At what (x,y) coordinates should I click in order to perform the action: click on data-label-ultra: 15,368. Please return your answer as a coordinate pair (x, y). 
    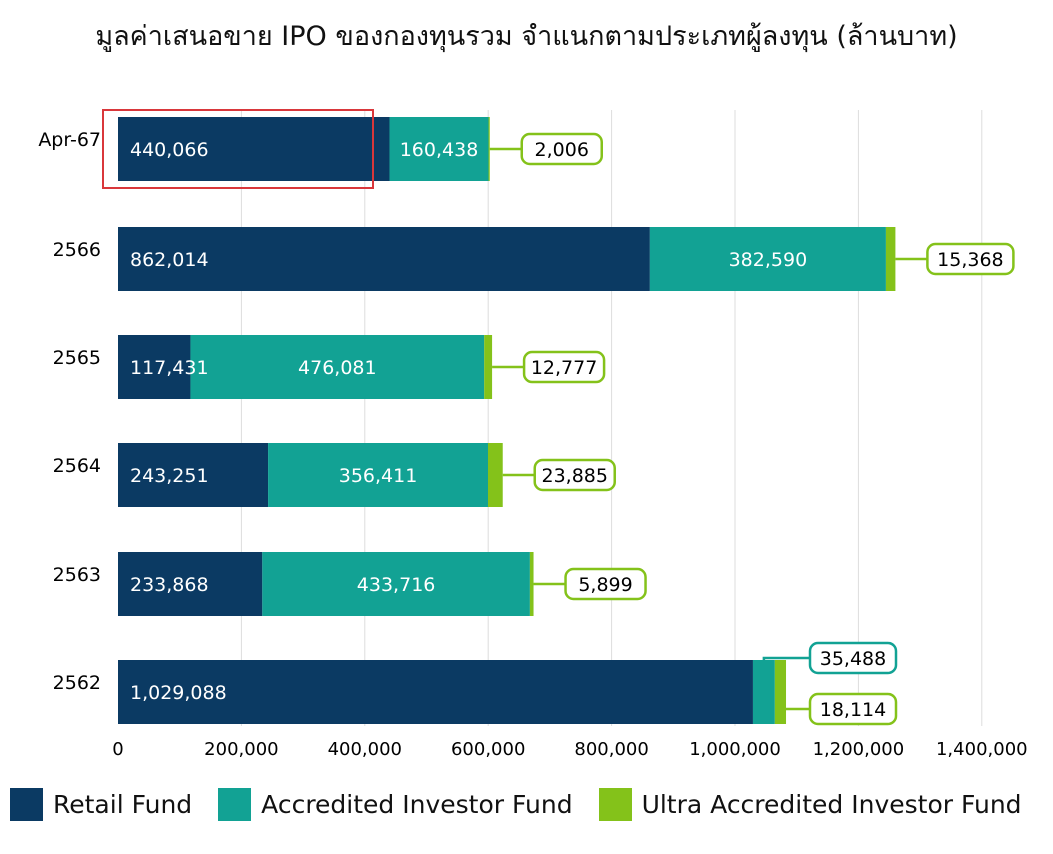
    Looking at the image, I should click on (970, 260).